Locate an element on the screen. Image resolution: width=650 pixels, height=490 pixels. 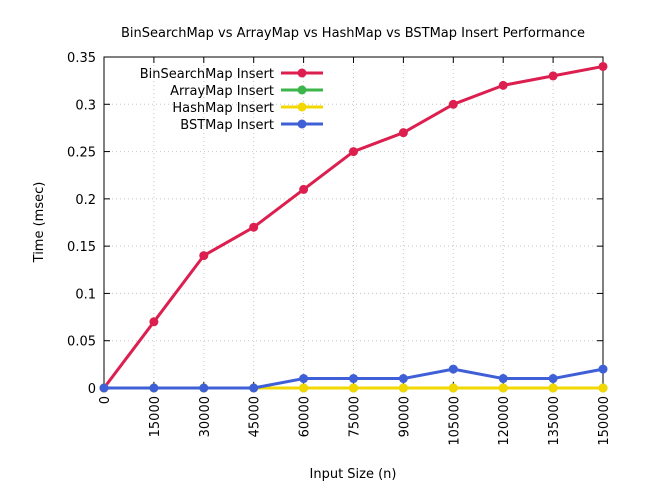
legend-entry: BinSearchMap Insert is located at coordinates (231, 74).